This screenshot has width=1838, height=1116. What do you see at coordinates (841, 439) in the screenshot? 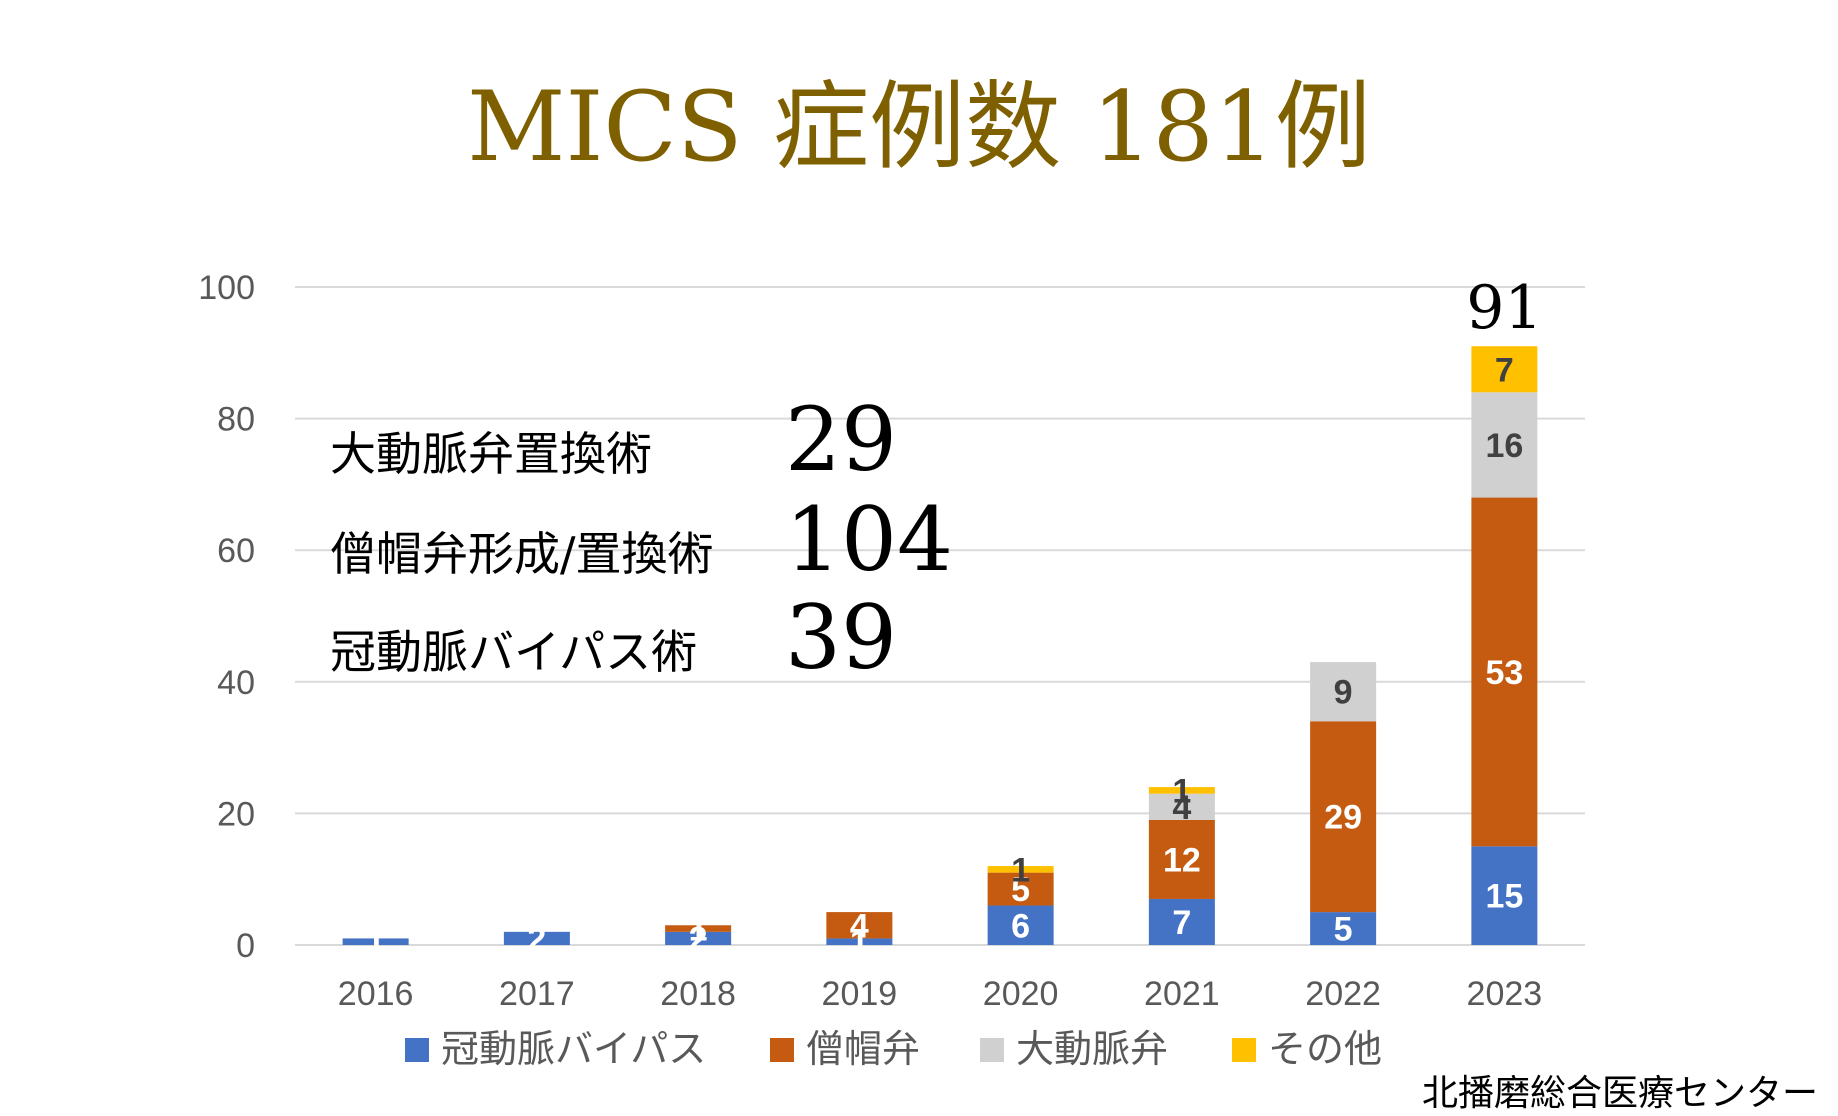
I see `summary-value-aortic: 29` at bounding box center [841, 439].